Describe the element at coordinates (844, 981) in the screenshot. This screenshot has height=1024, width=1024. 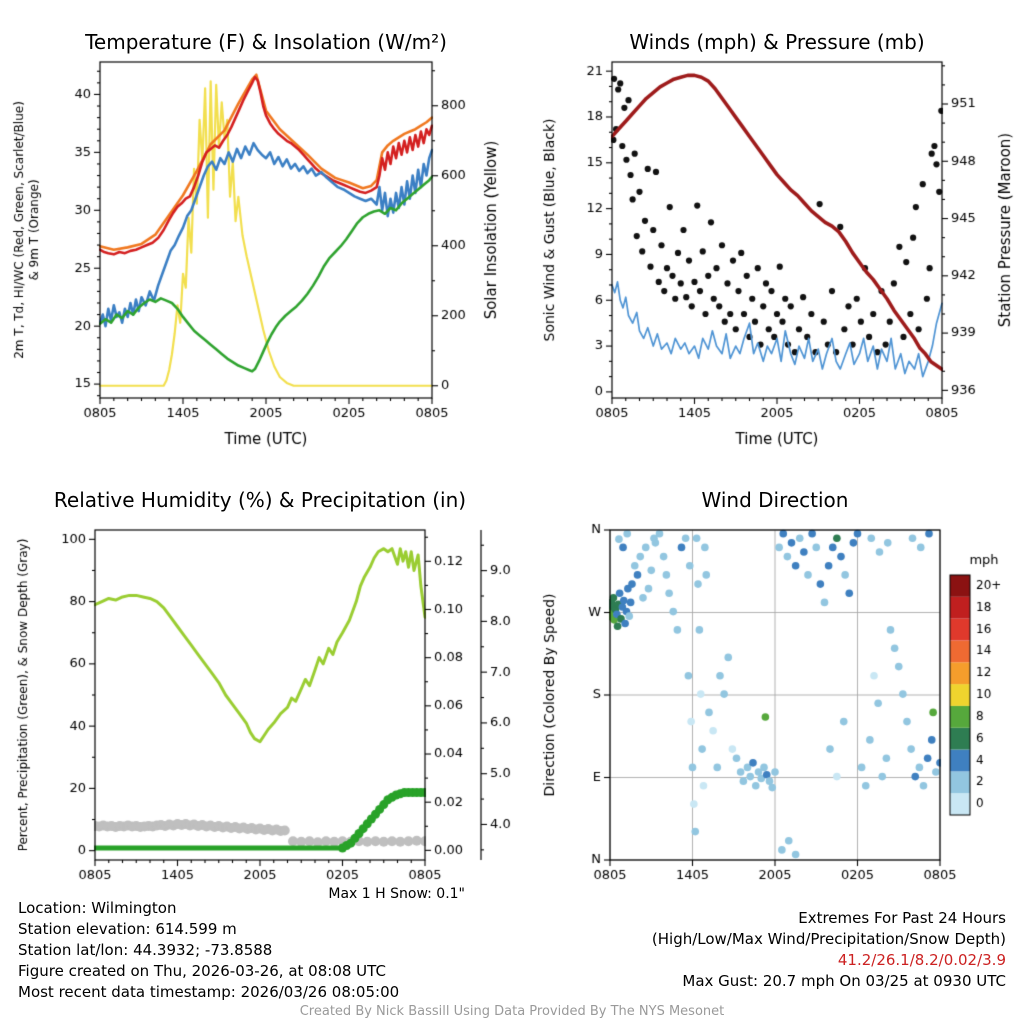
I see `max-gust: Max Gust: 20.7 mph On 03/25 at 0930 UTC` at that location.